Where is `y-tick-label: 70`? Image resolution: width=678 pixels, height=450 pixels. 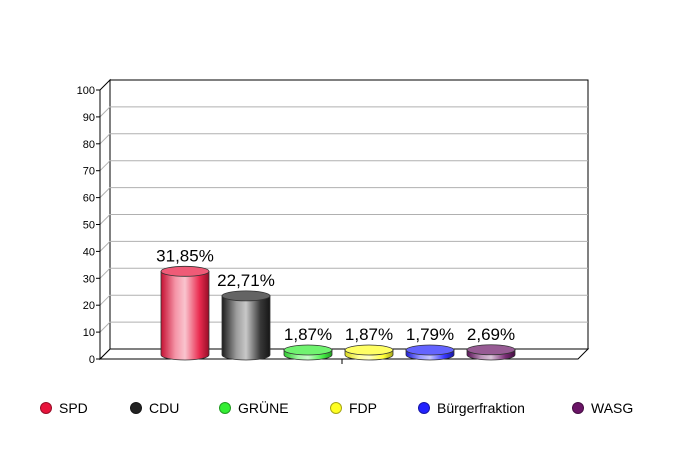
y-tick-label: 70 is located at coordinates (89, 172).